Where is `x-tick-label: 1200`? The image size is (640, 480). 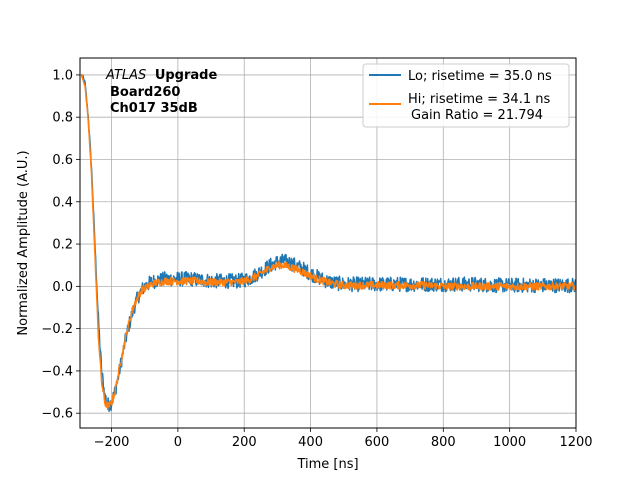 x-tick-label: 1200 is located at coordinates (575, 442).